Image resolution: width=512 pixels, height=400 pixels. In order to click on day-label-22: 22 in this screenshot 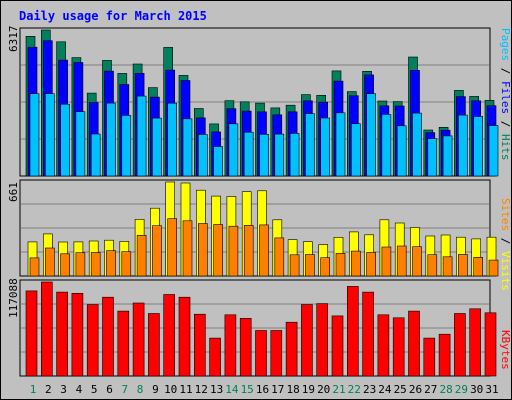, I will do `click(354, 389)`.